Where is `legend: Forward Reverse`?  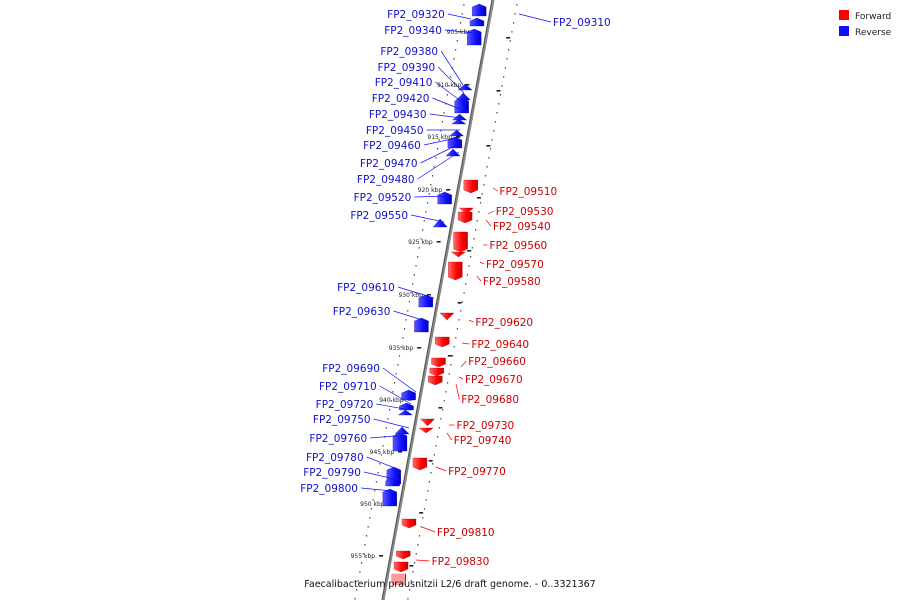 legend: Forward Reverse is located at coordinates (865, 24).